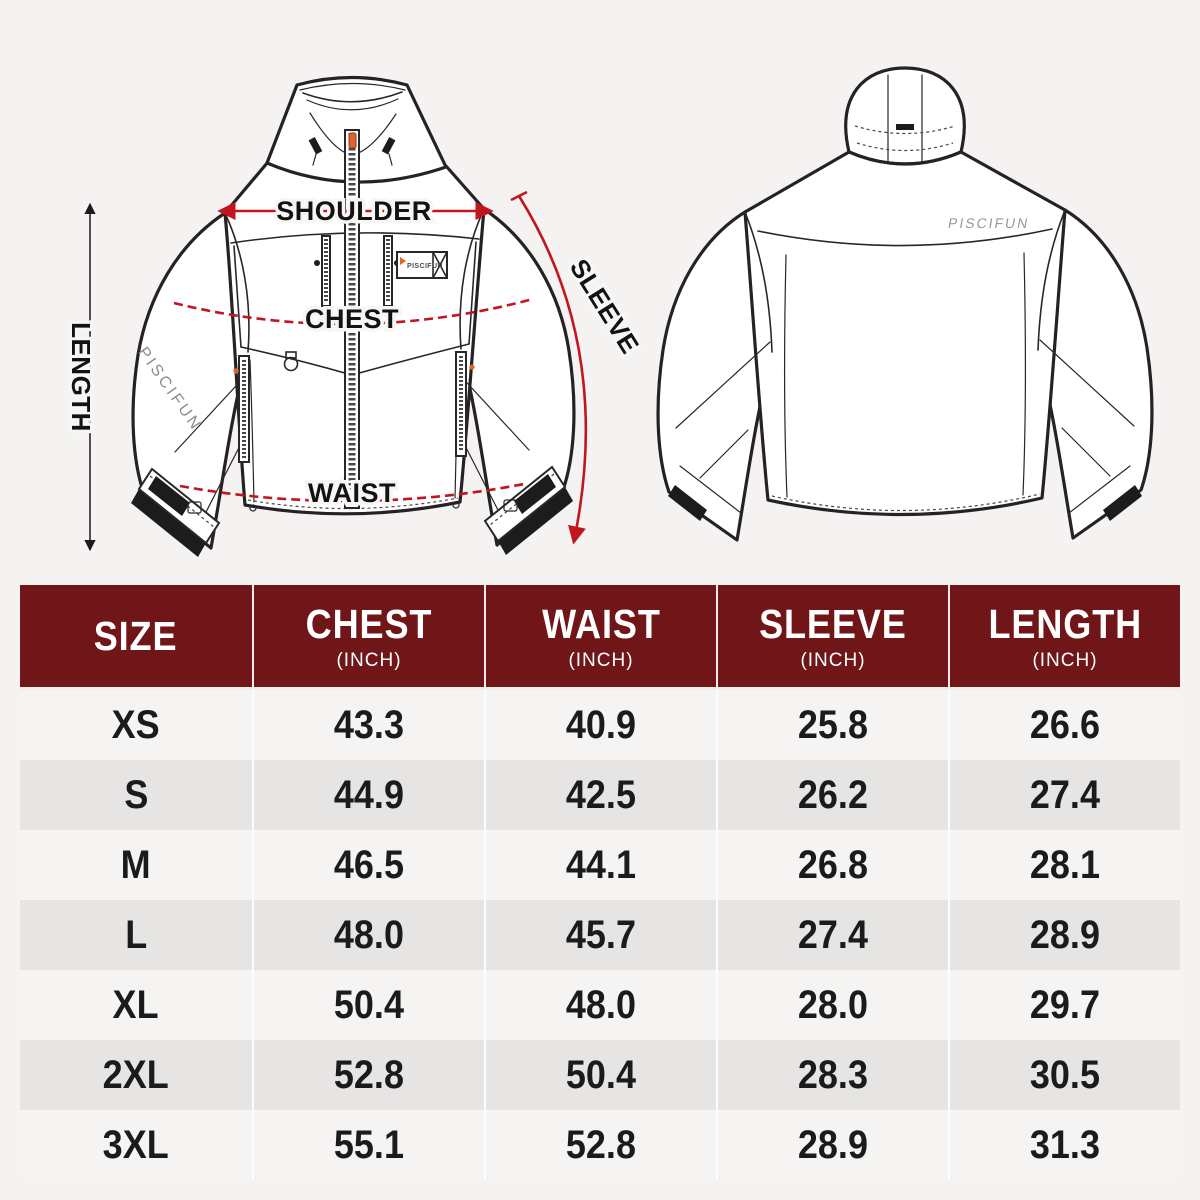 This screenshot has width=1200, height=1200. What do you see at coordinates (136, 1074) in the screenshot?
I see `size-cell: 2XL` at bounding box center [136, 1074].